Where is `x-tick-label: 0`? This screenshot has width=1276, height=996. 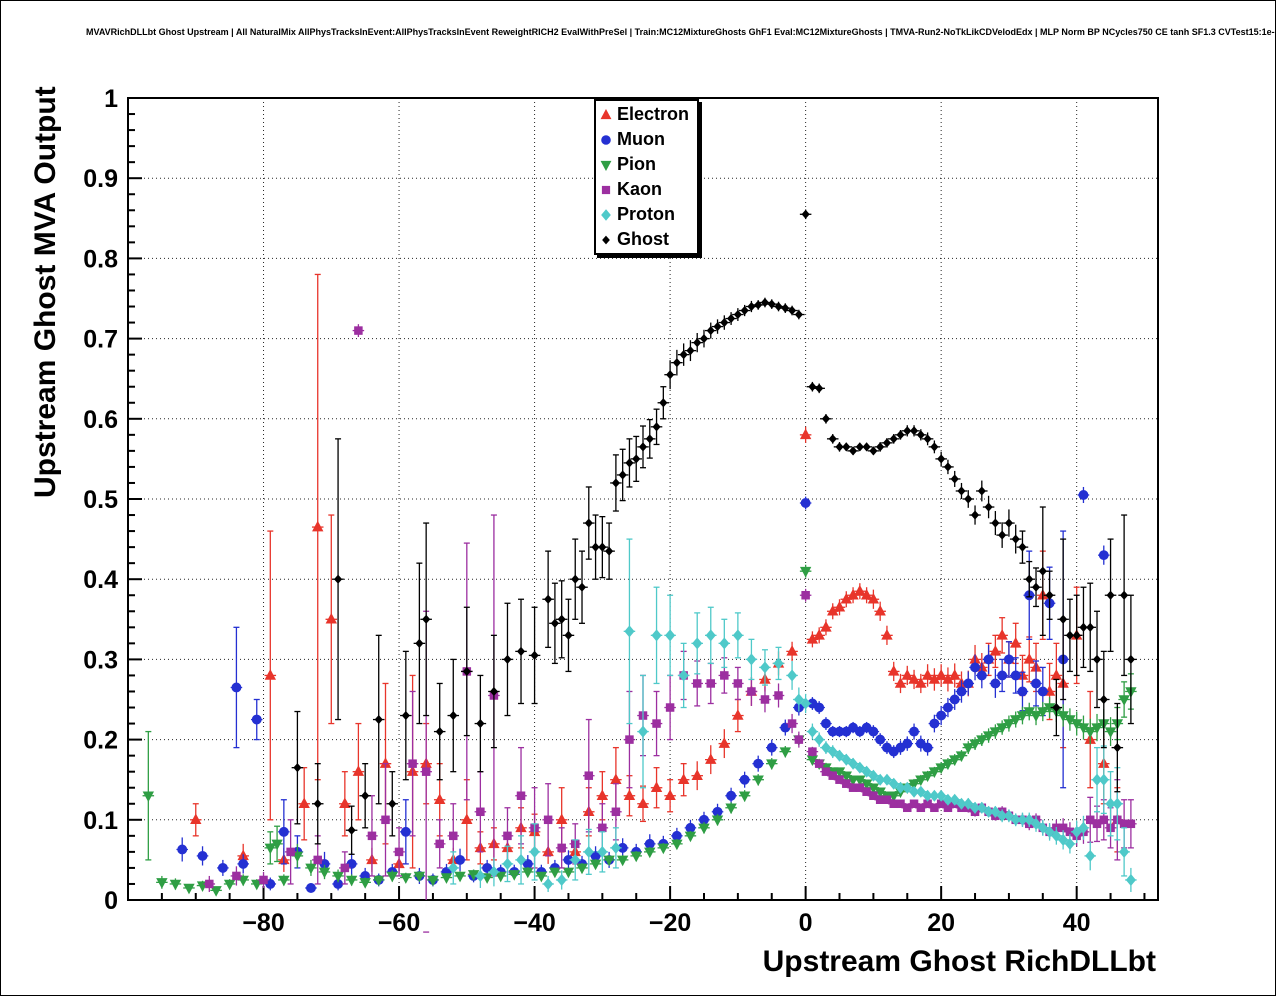 x-tick-label: 0 is located at coordinates (806, 923).